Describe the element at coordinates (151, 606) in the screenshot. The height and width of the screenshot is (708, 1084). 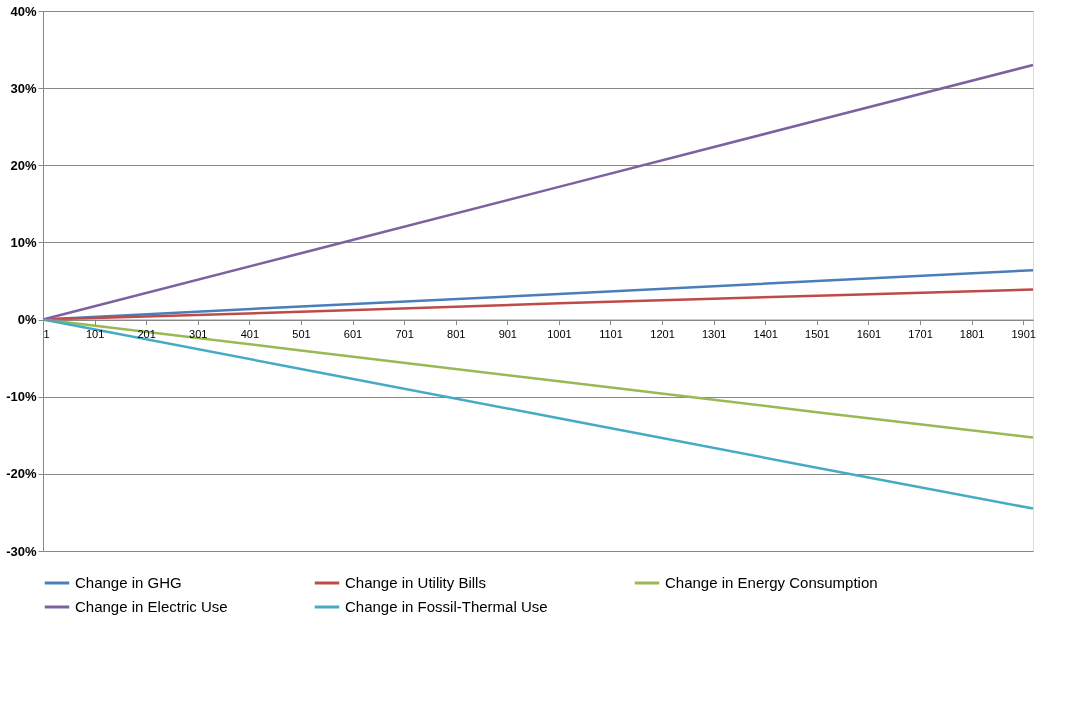
I see `legend-label: Change in Electric Use` at that location.